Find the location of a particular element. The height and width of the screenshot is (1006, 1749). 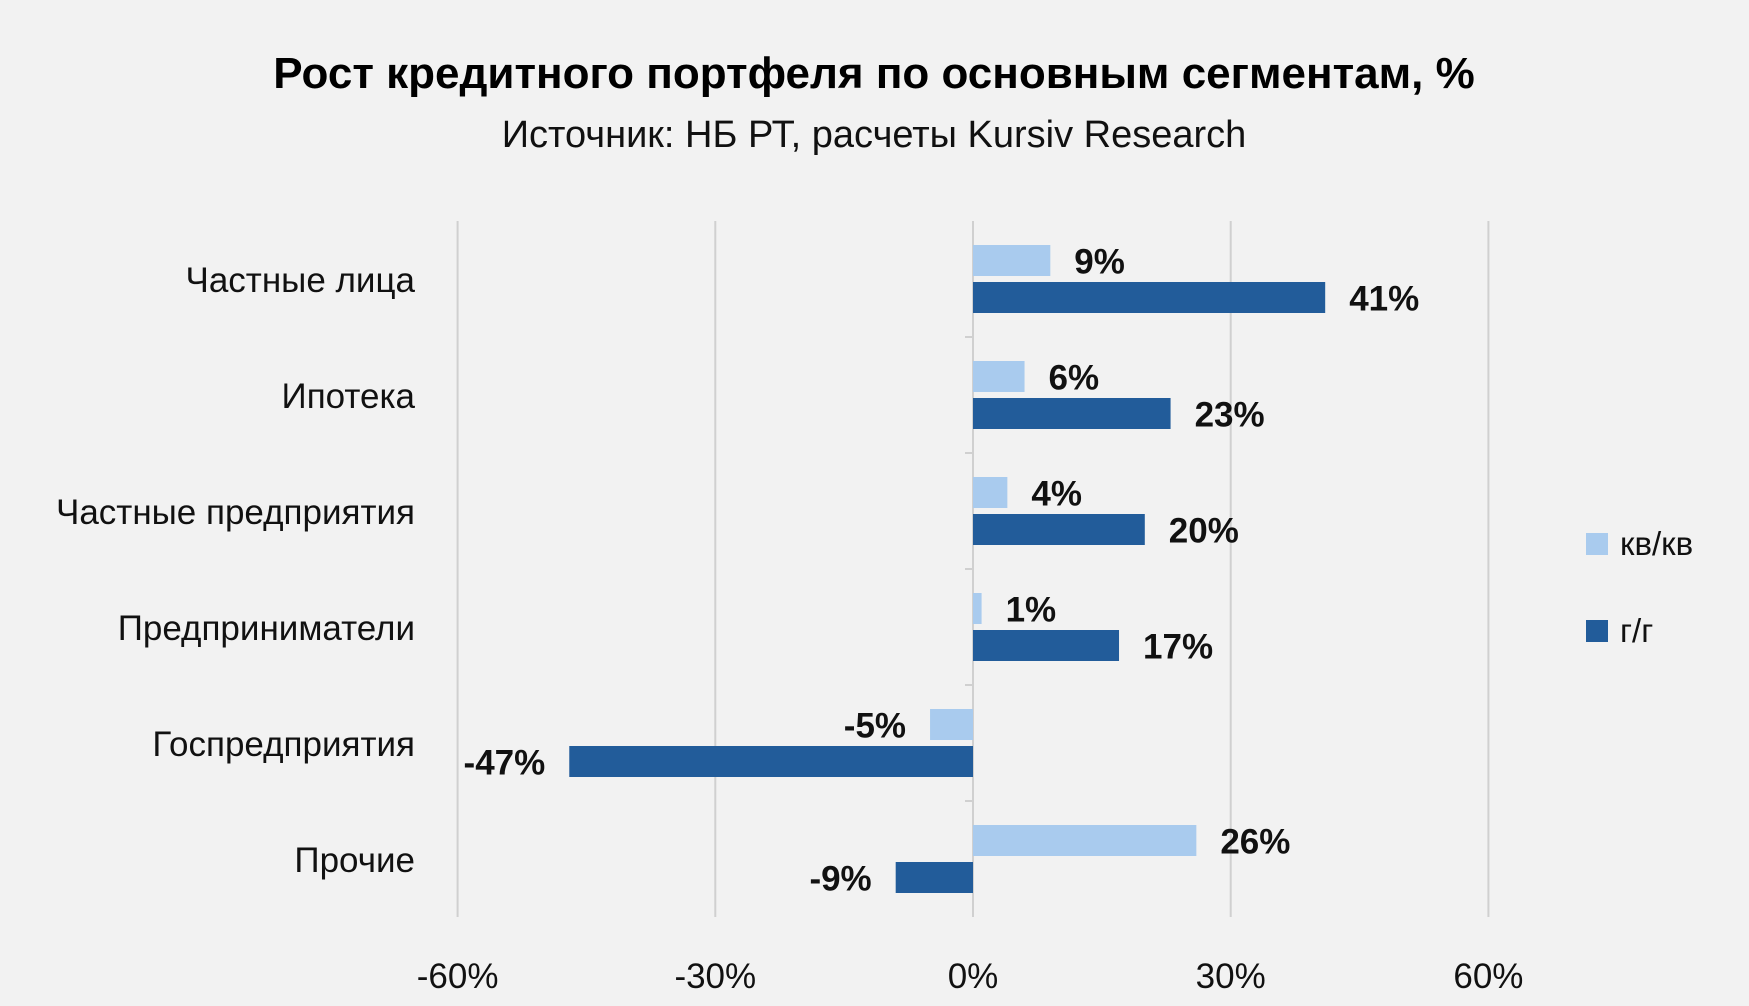

legend-label: г/г is located at coordinates (1636, 630).